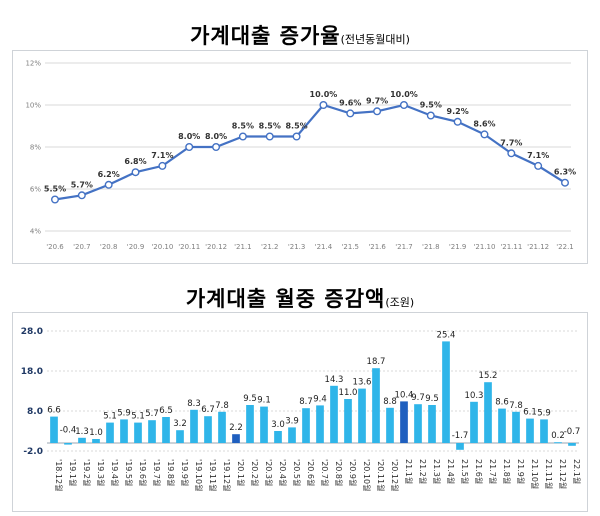 Image resolution: width=600 pixels, height=516 pixels. I want to click on y-tick-label: 6%, so click(35, 190).